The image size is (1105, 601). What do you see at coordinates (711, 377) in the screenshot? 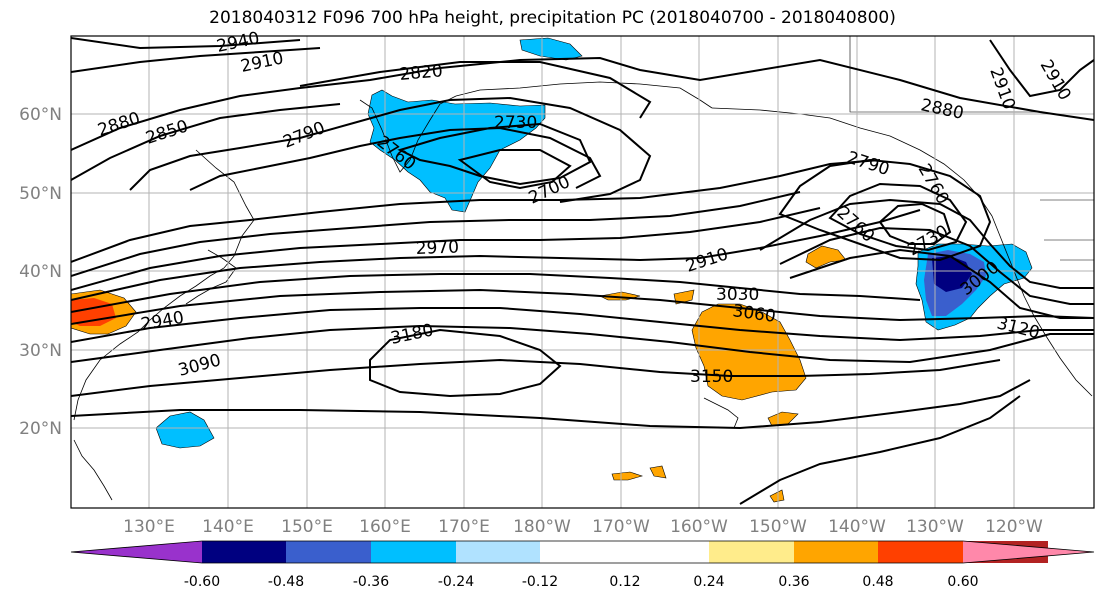
I see `contour-label: 3150` at bounding box center [711, 377].